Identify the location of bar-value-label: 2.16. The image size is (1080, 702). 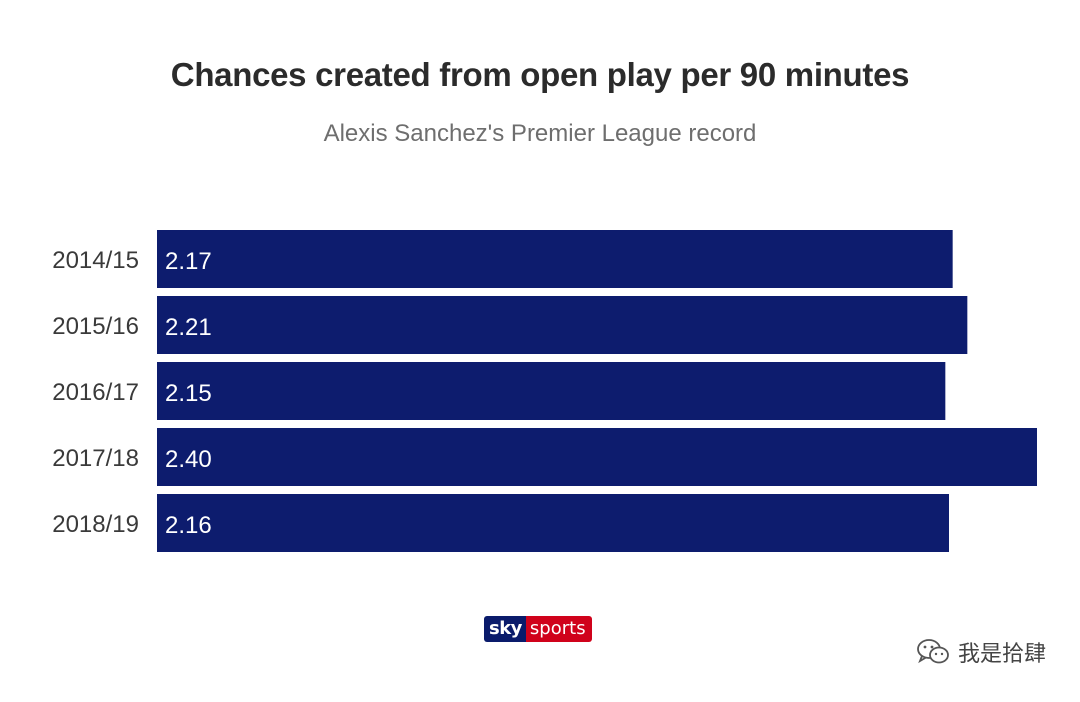
(188, 525).